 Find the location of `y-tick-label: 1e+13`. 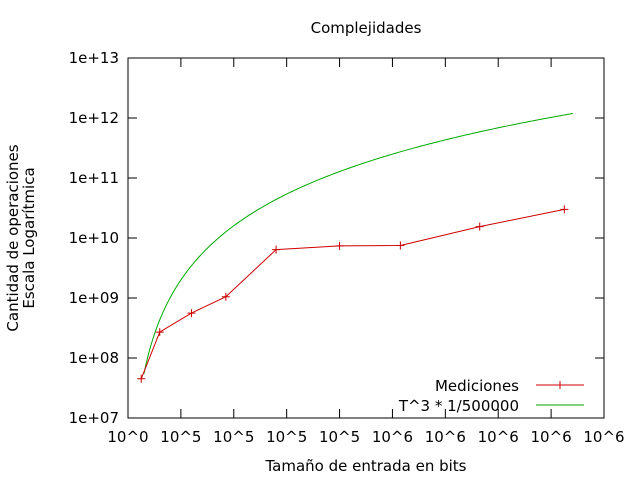

y-tick-label: 1e+13 is located at coordinates (94, 58).